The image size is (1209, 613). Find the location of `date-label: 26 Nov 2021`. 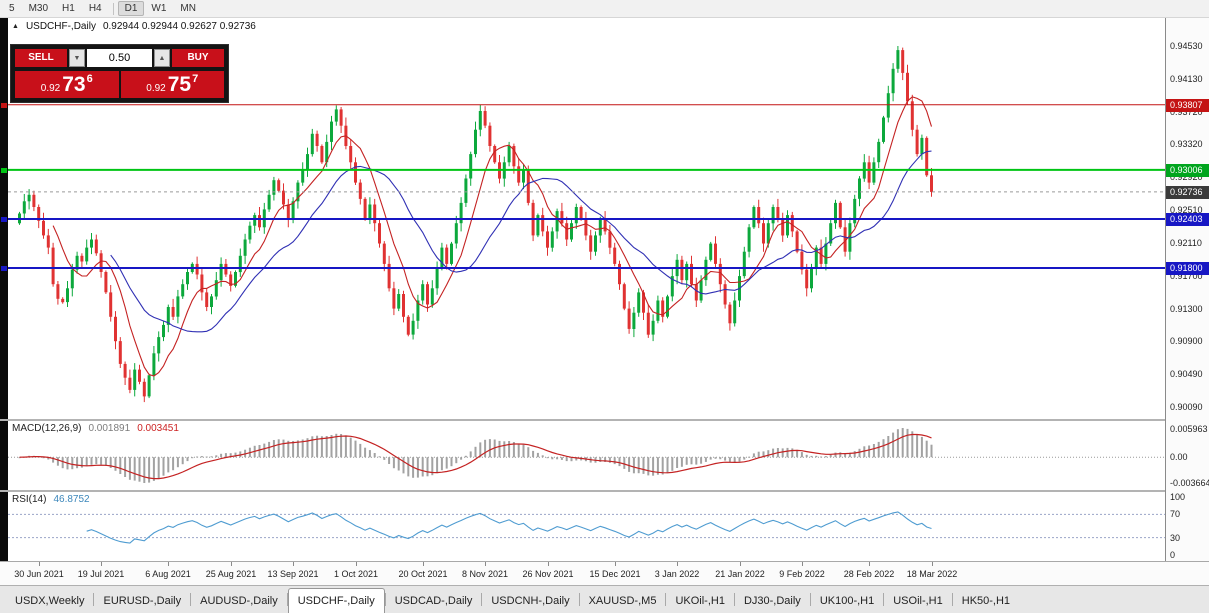

date-label: 26 Nov 2021 is located at coordinates (548, 574).